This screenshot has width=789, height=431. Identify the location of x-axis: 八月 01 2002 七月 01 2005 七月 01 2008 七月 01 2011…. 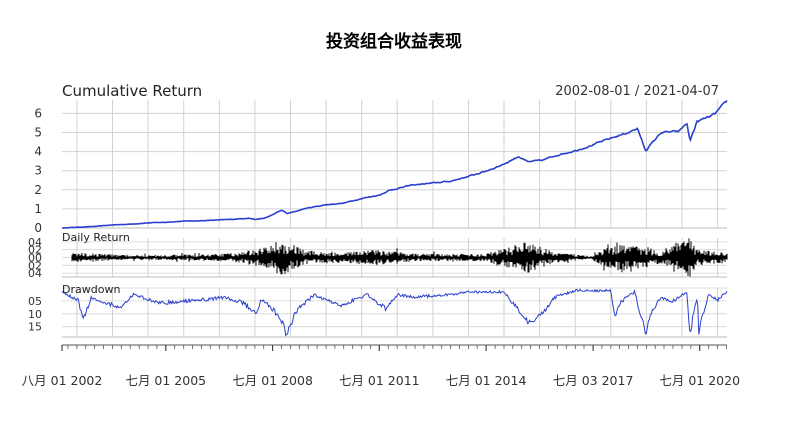
(381, 366).